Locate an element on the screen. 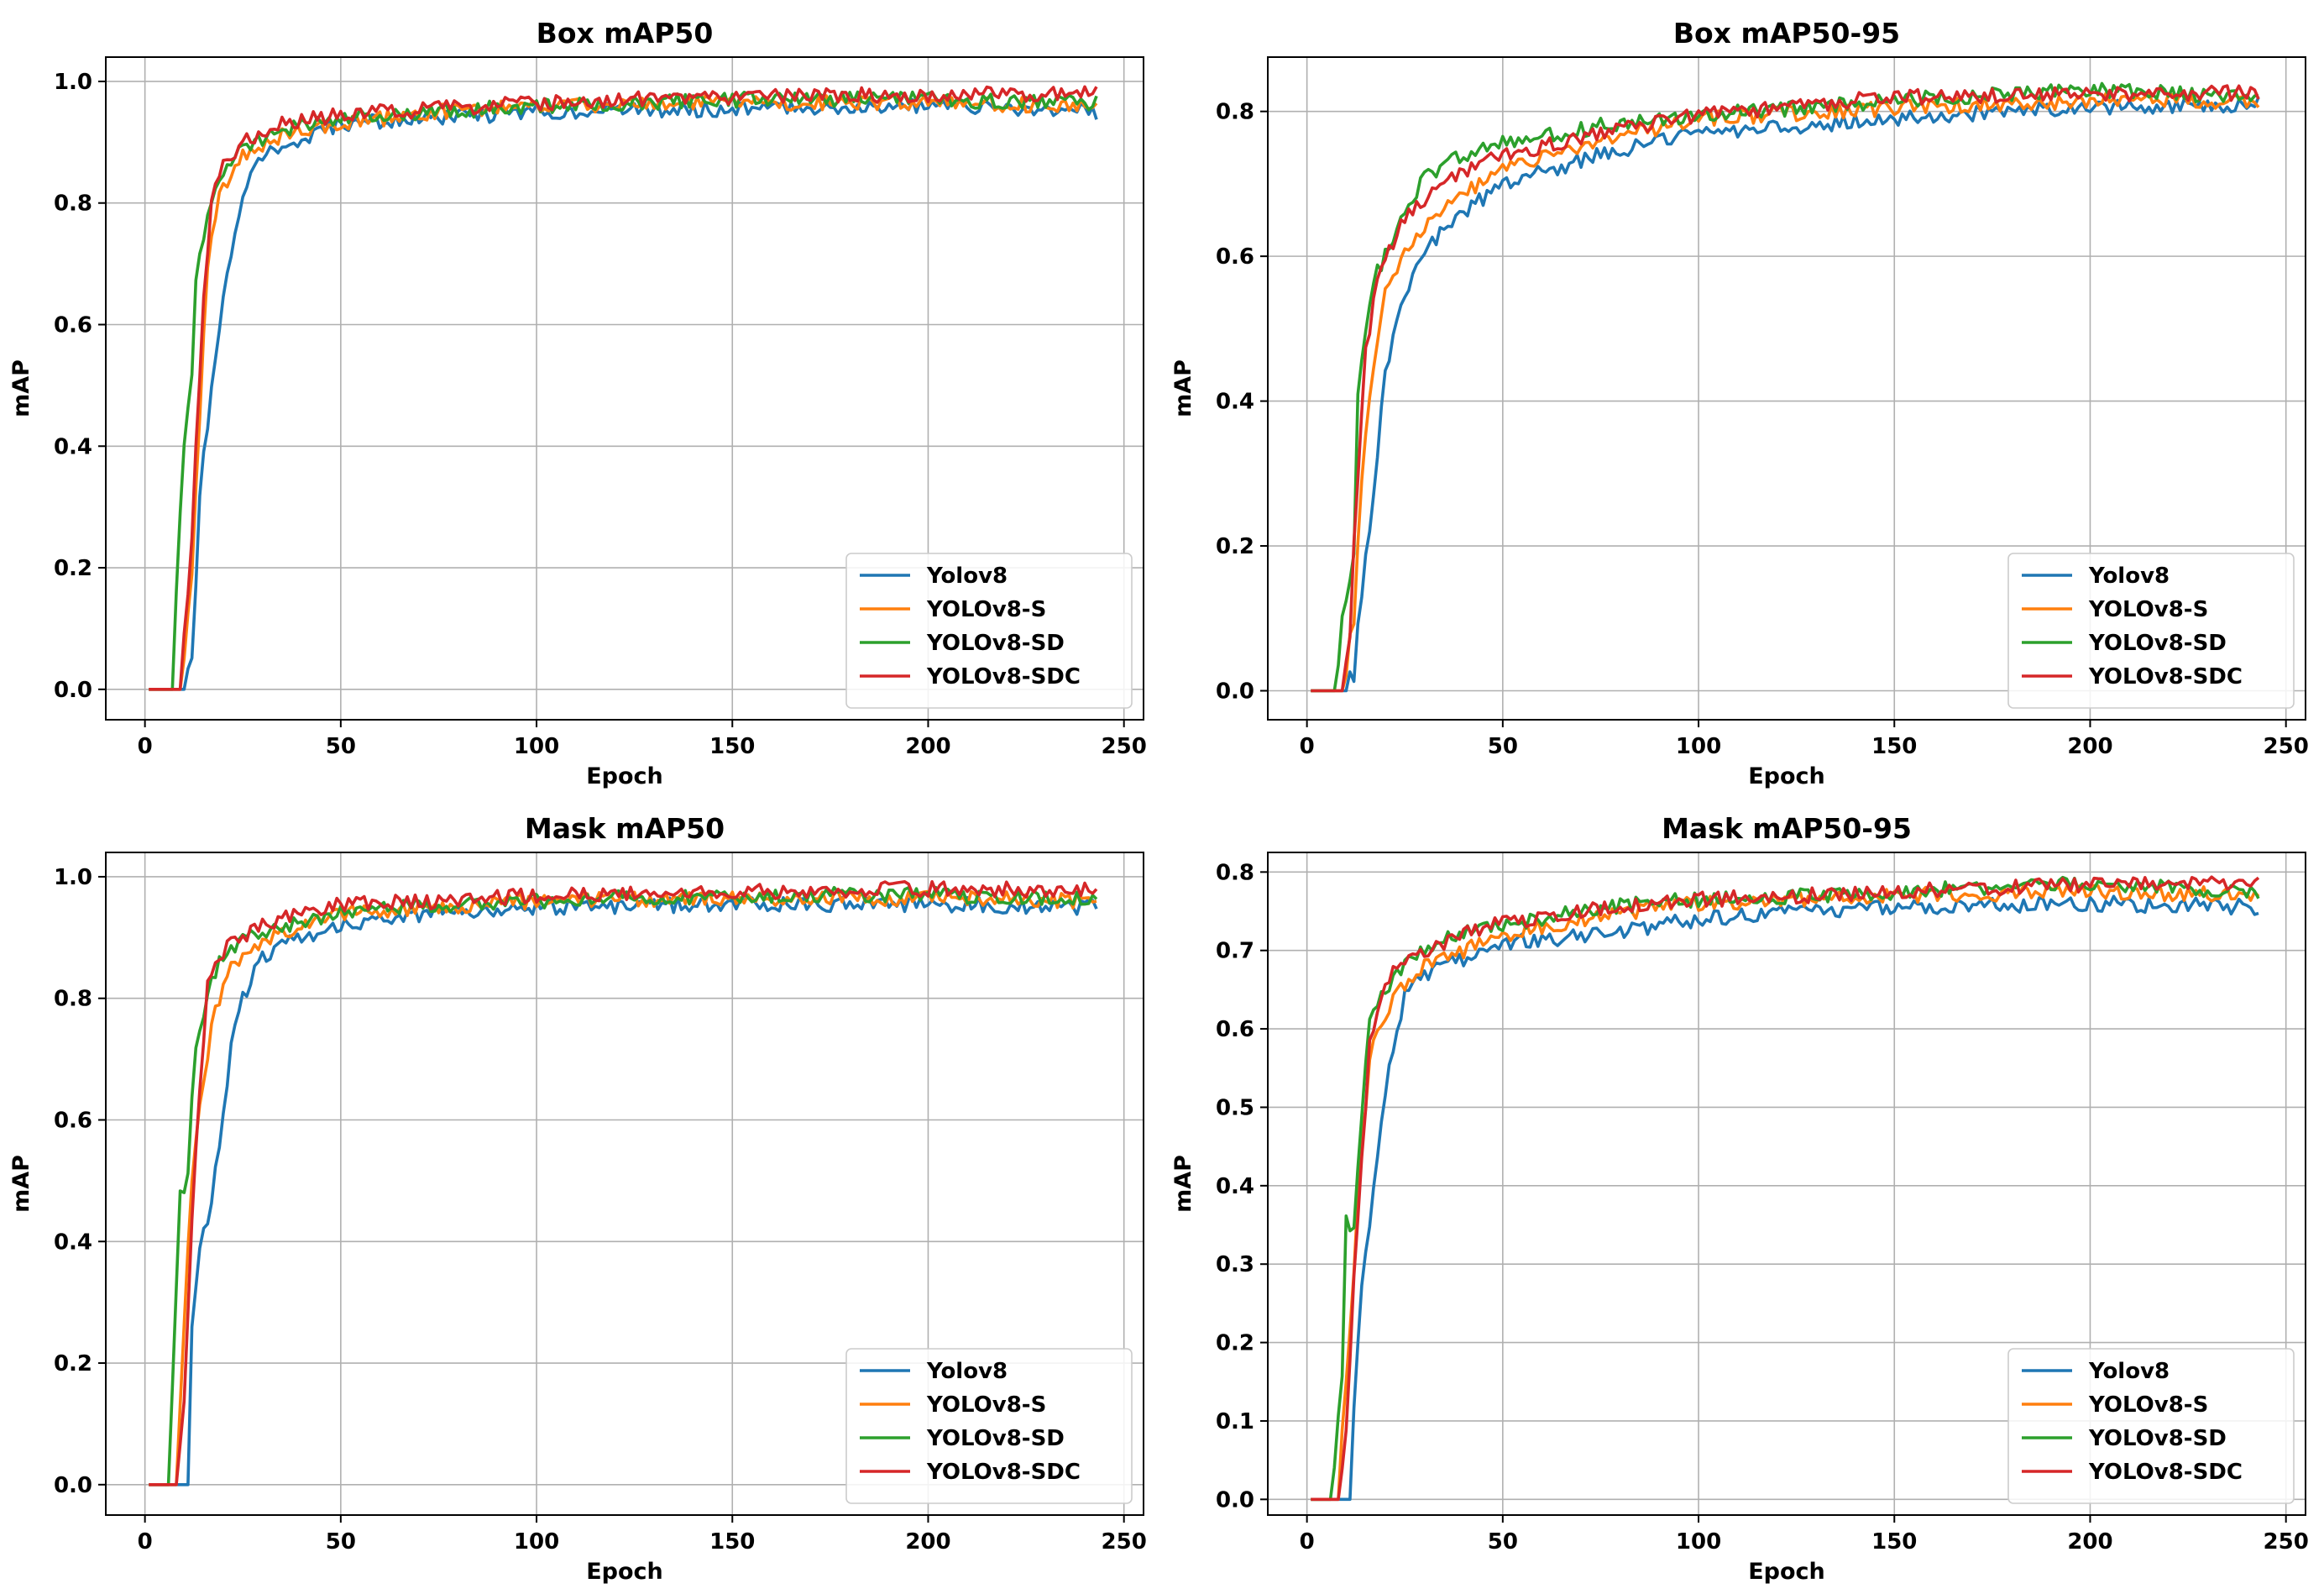 The width and height of the screenshot is (2324, 1594). chart-title: Box mAP50 is located at coordinates (626, 33).